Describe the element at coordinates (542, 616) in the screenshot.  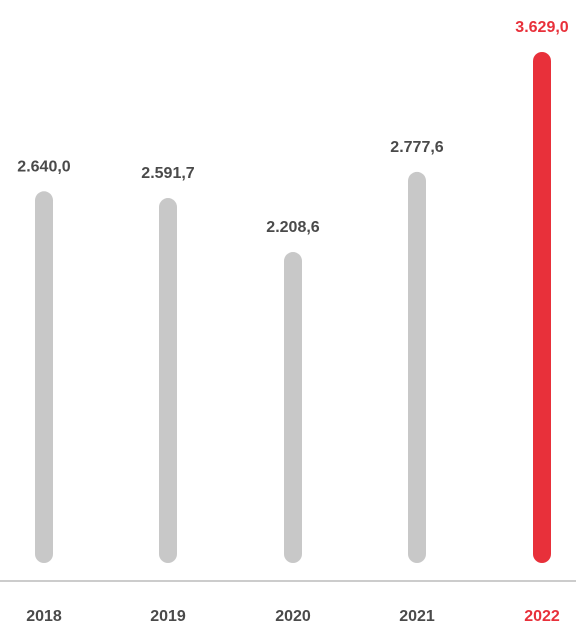
I see `category-label-2022: 2022` at that location.